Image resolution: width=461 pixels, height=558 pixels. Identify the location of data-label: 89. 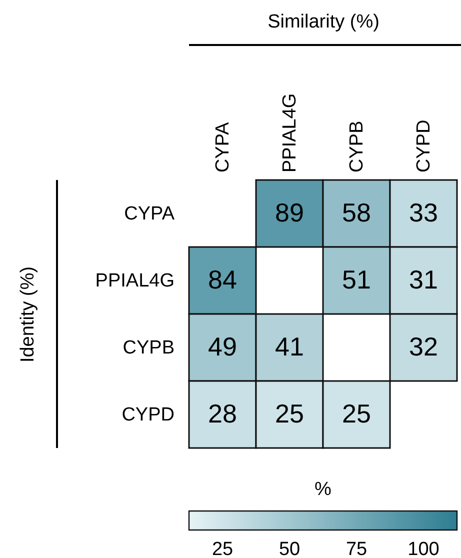
(289, 213).